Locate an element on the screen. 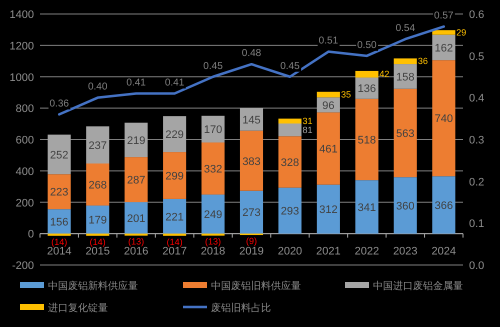  data-label: 252 is located at coordinates (59, 155).